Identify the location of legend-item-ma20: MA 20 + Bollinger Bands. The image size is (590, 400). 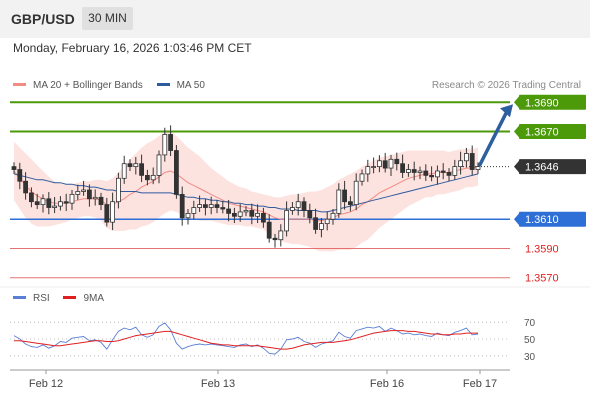
(78, 85).